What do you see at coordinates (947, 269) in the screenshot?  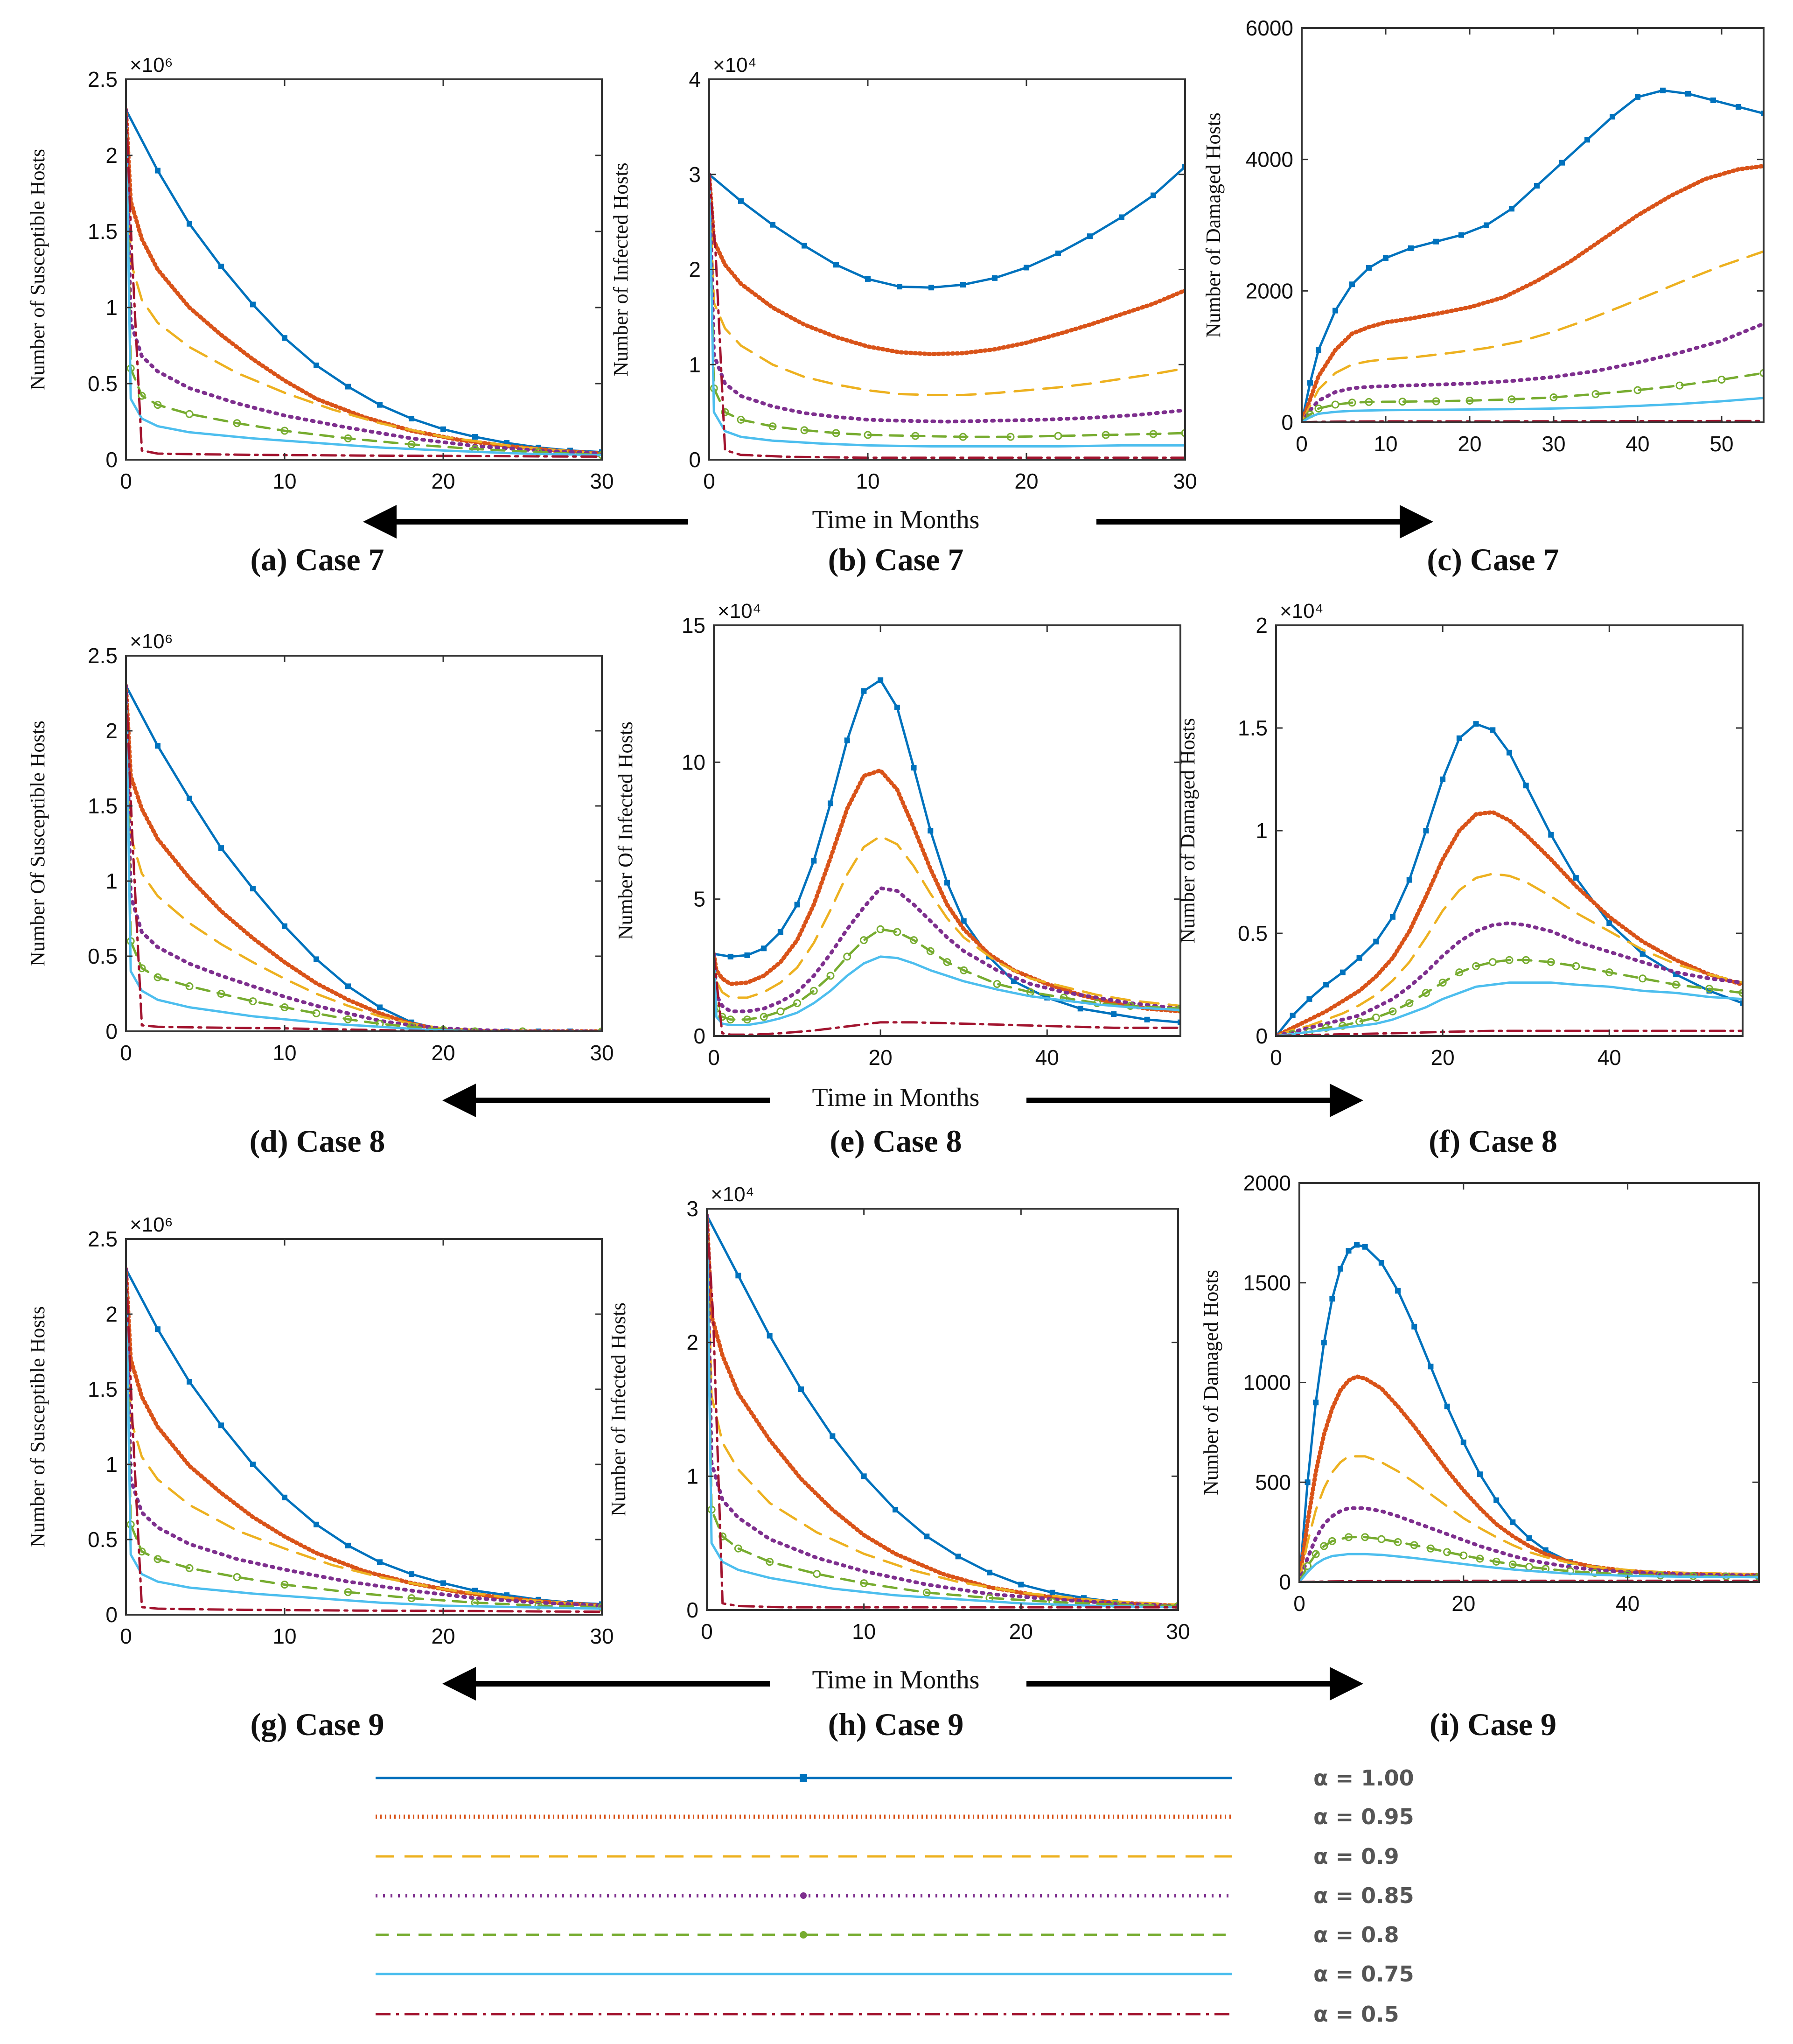 I see `axes-box` at bounding box center [947, 269].